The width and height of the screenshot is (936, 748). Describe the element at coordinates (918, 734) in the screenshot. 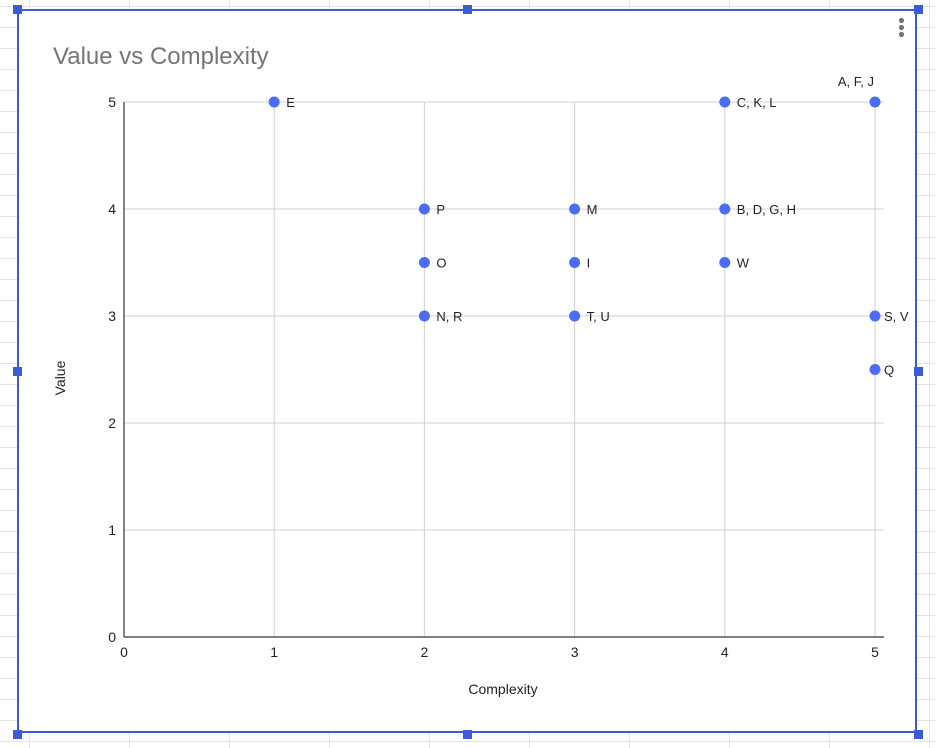

I see `resize-handle-bottom-right` at that location.